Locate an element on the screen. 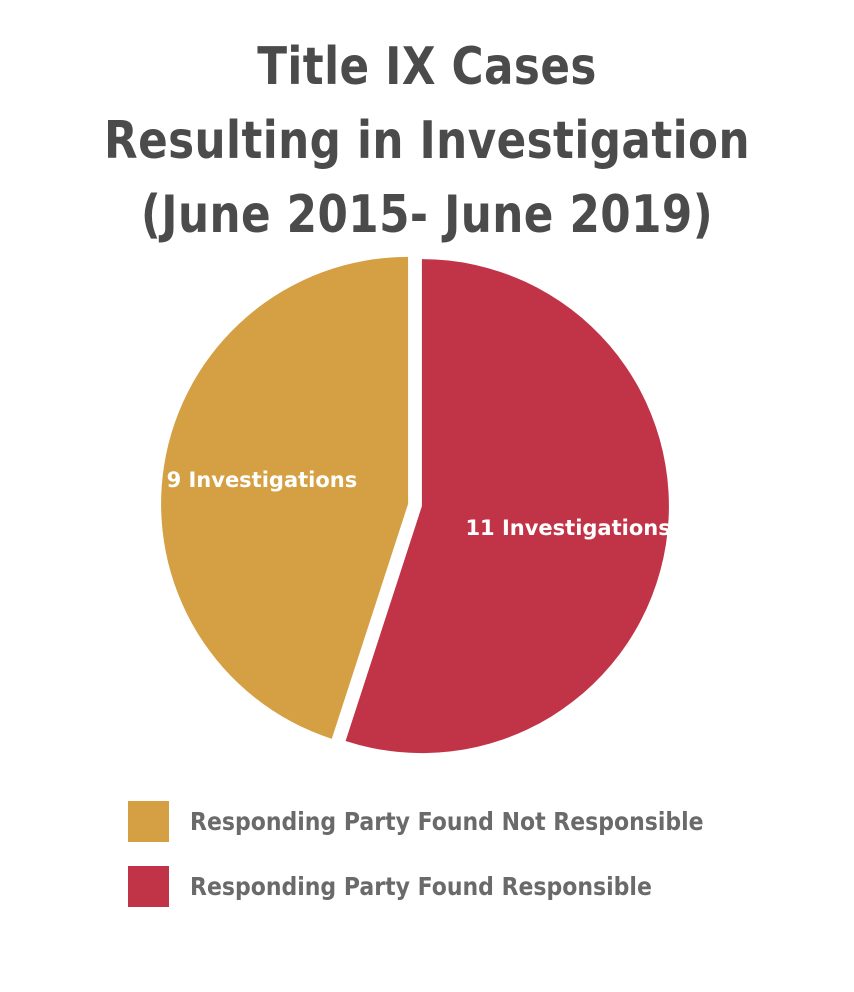 Image resolution: width=854 pixels, height=992 pixels. pie-data-label-responsible: 11 Investigations is located at coordinates (567, 528).